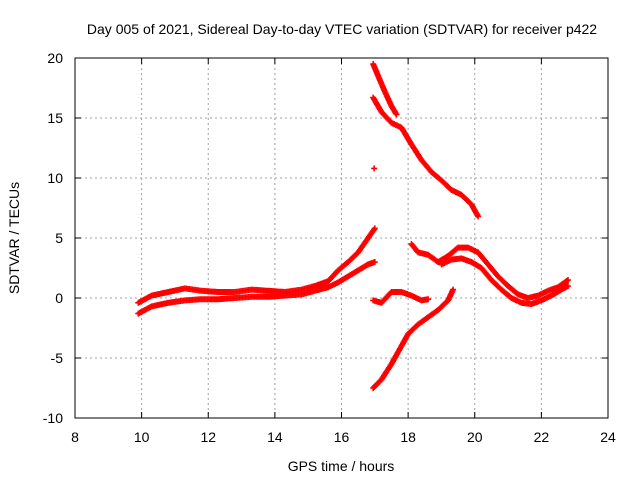 This screenshot has width=640, height=480. I want to click on x-tick-label: 24, so click(608, 437).